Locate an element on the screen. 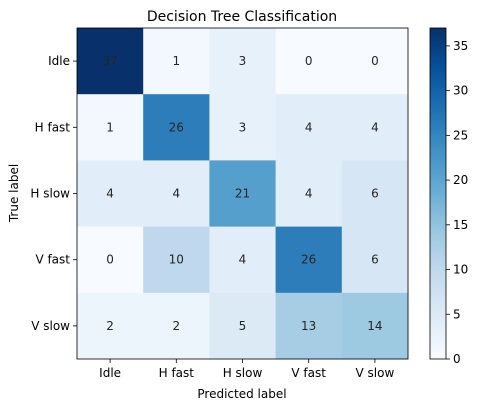 The width and height of the screenshot is (480, 408). x-tick-label: H fast is located at coordinates (177, 373).